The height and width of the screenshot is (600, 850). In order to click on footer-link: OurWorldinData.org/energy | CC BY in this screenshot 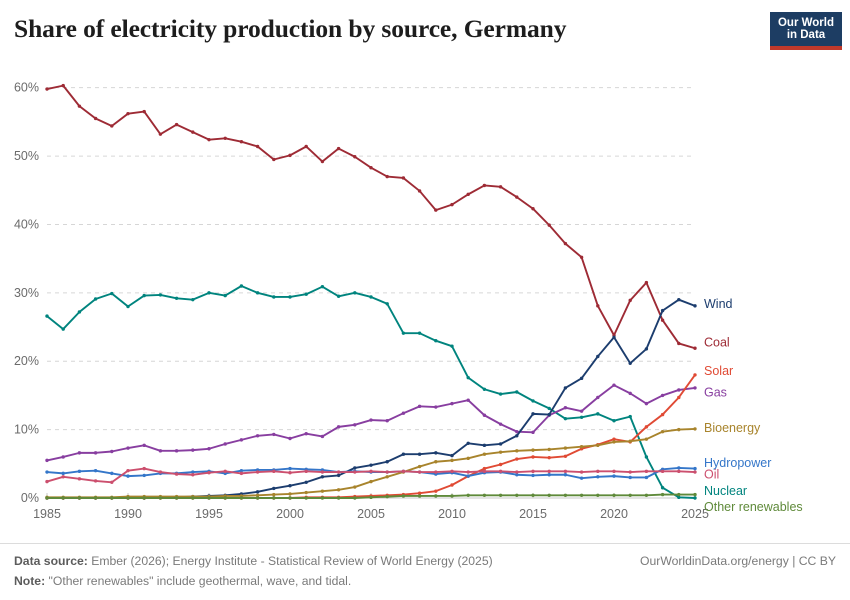, I will do `click(738, 561)`.